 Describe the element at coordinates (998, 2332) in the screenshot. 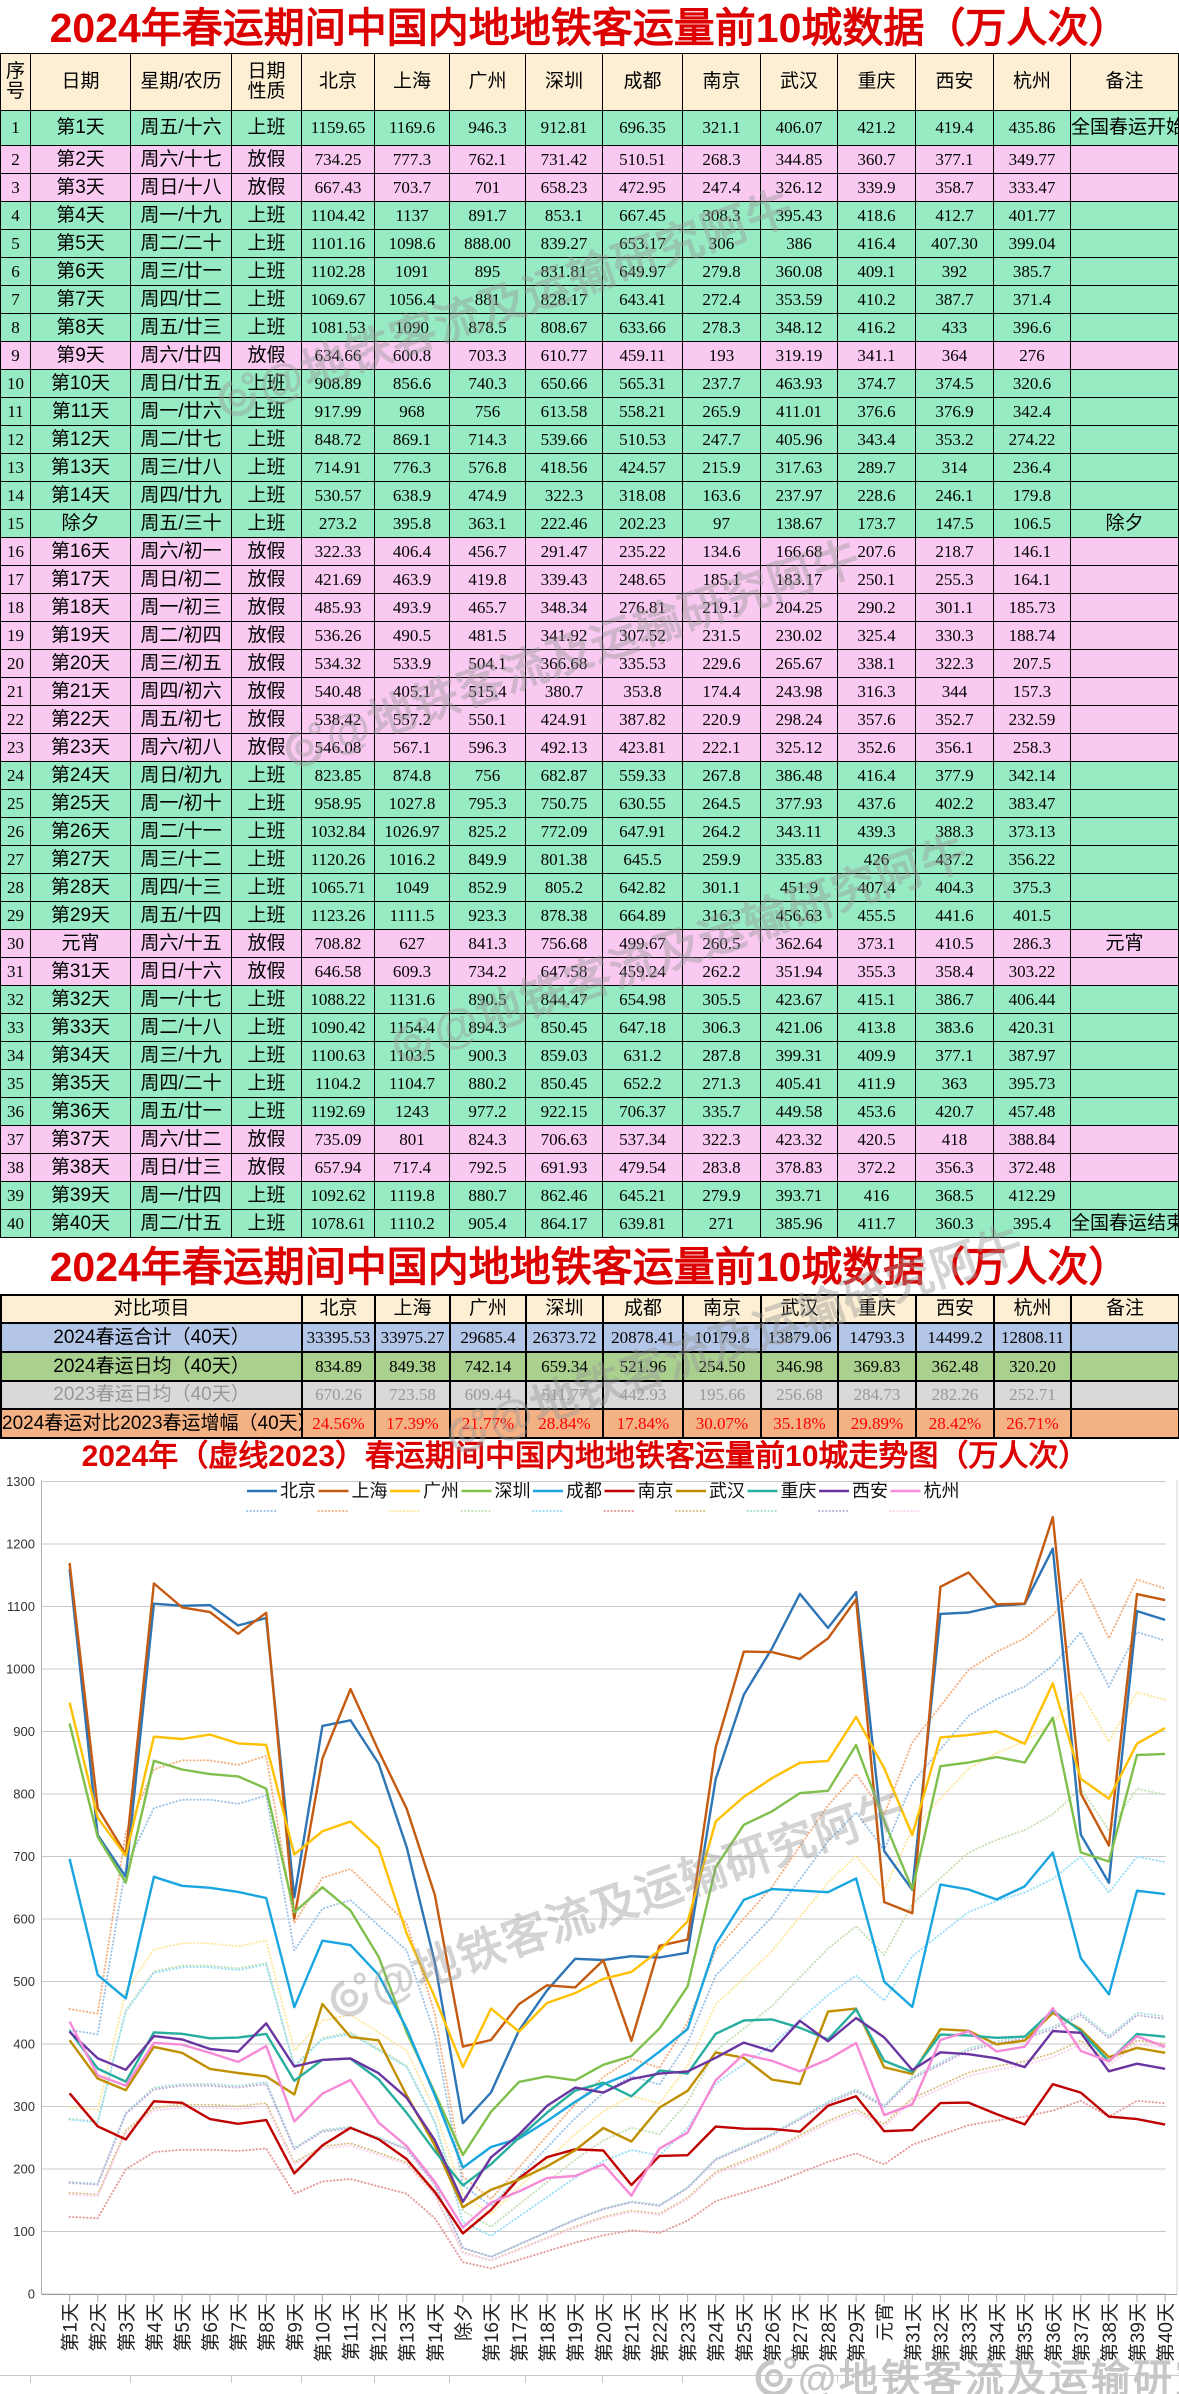

I see `svg-text: 第34天` at that location.